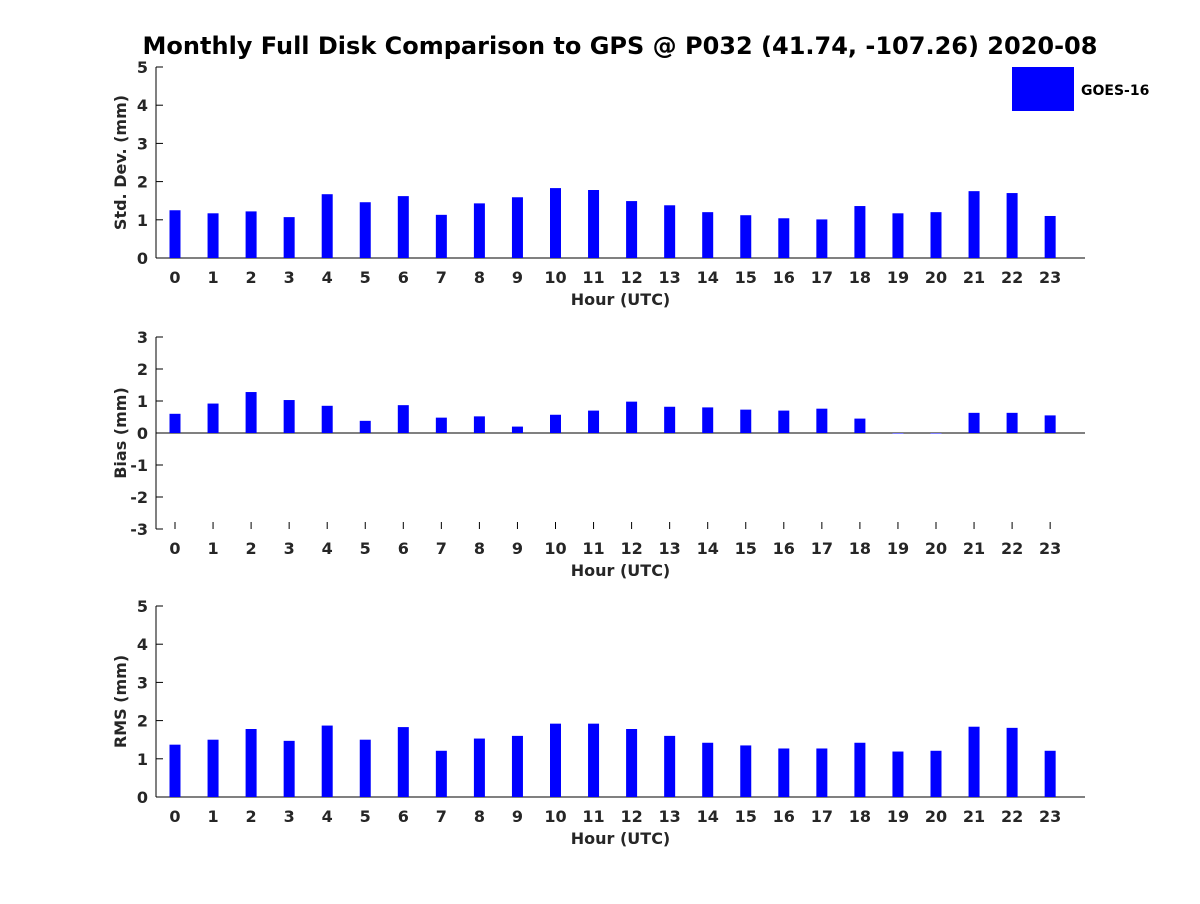 This screenshot has width=1200, height=904. I want to click on x-tick-label: 5, so click(365, 816).